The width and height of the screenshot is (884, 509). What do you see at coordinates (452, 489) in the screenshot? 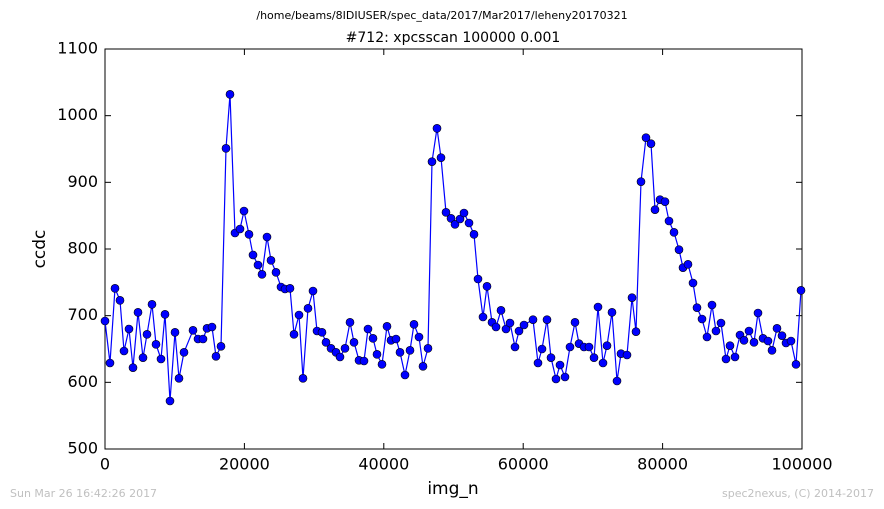
I see `x-axis-label: img_n` at bounding box center [452, 489].